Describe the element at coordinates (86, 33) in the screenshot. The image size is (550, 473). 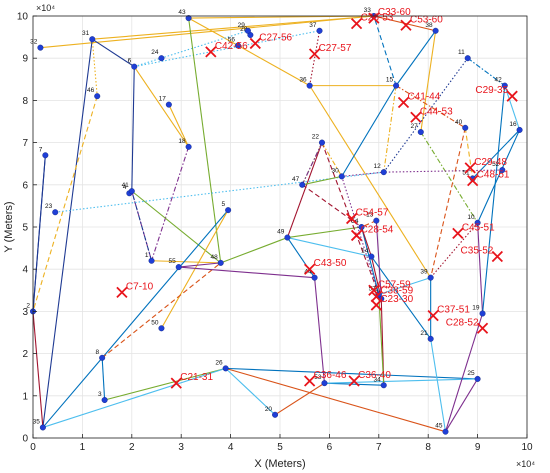
I see `node-label-31: 31` at that location.